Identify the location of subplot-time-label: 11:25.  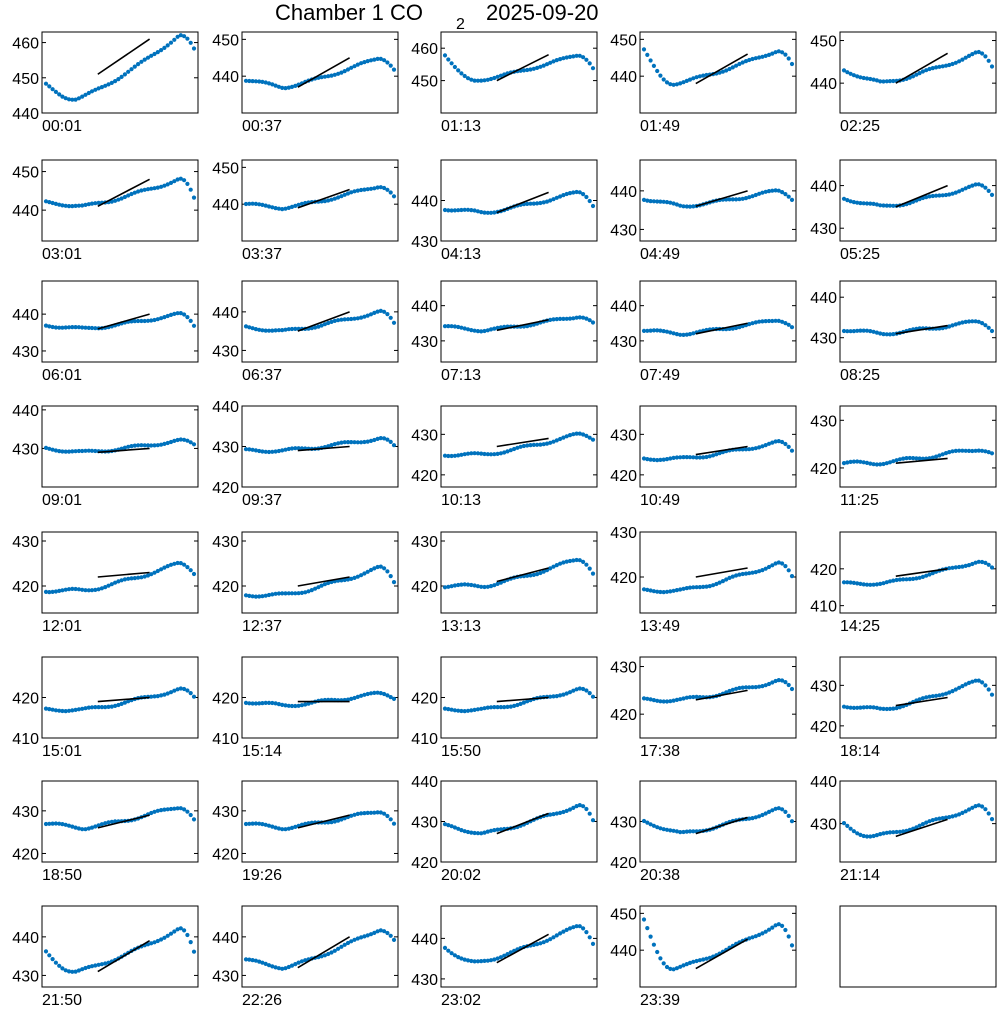
(859, 500).